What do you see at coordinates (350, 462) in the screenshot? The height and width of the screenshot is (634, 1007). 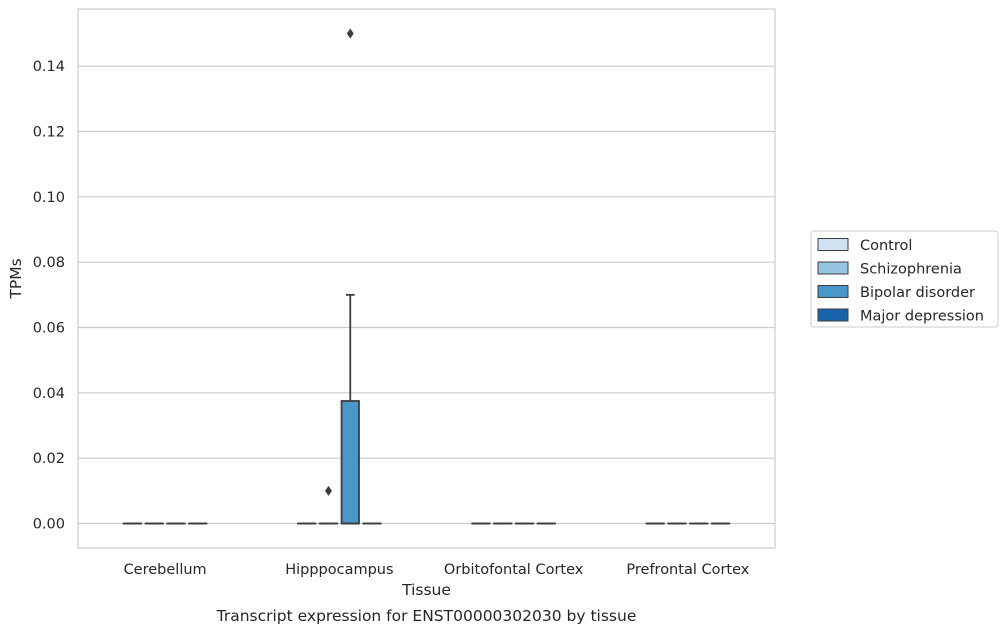 I see `box` at bounding box center [350, 462].